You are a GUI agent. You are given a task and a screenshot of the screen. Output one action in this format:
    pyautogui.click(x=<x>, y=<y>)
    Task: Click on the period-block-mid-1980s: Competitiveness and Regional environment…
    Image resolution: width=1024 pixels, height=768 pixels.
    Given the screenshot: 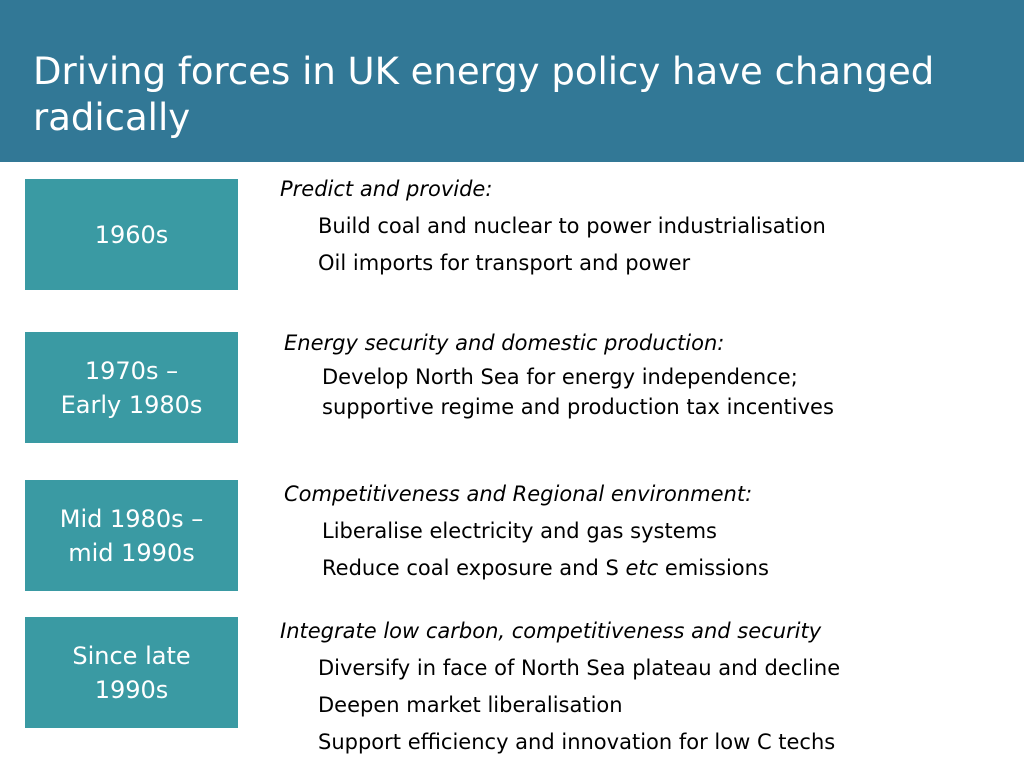 What is the action you would take?
    pyautogui.click(x=526, y=531)
    